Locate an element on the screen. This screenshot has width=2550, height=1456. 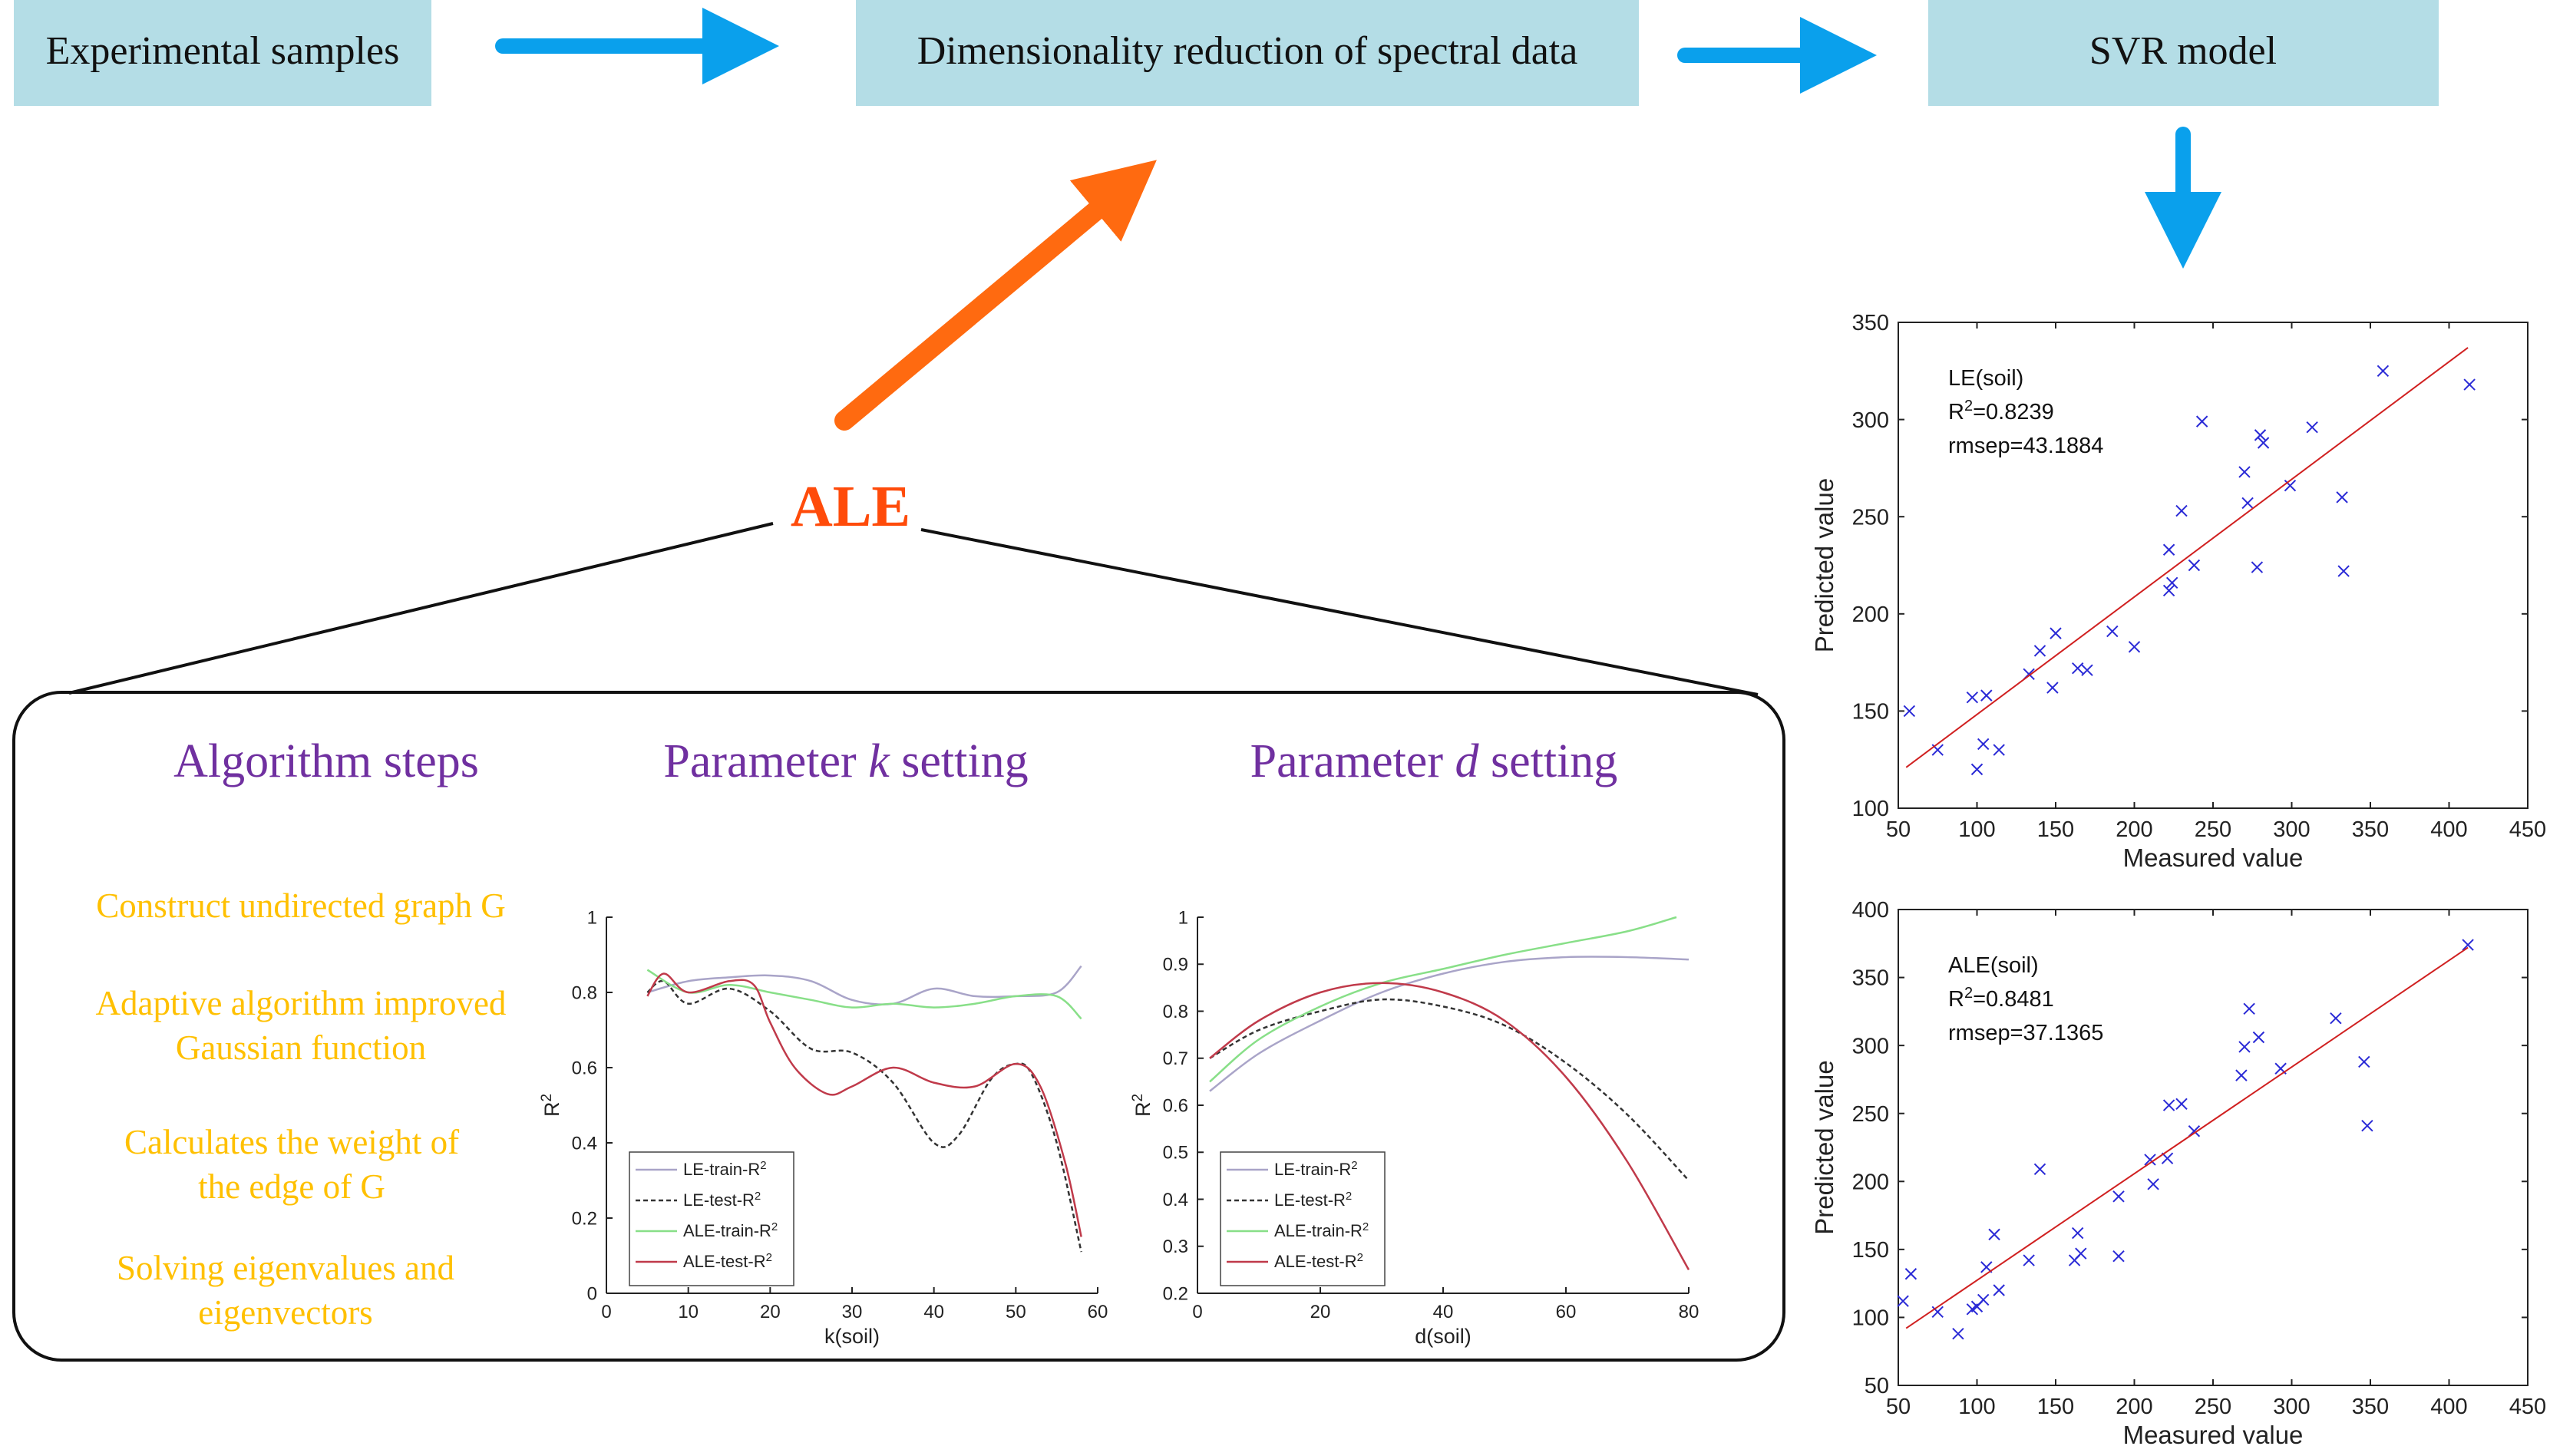
x-tick-label: 40 is located at coordinates (1443, 1312).